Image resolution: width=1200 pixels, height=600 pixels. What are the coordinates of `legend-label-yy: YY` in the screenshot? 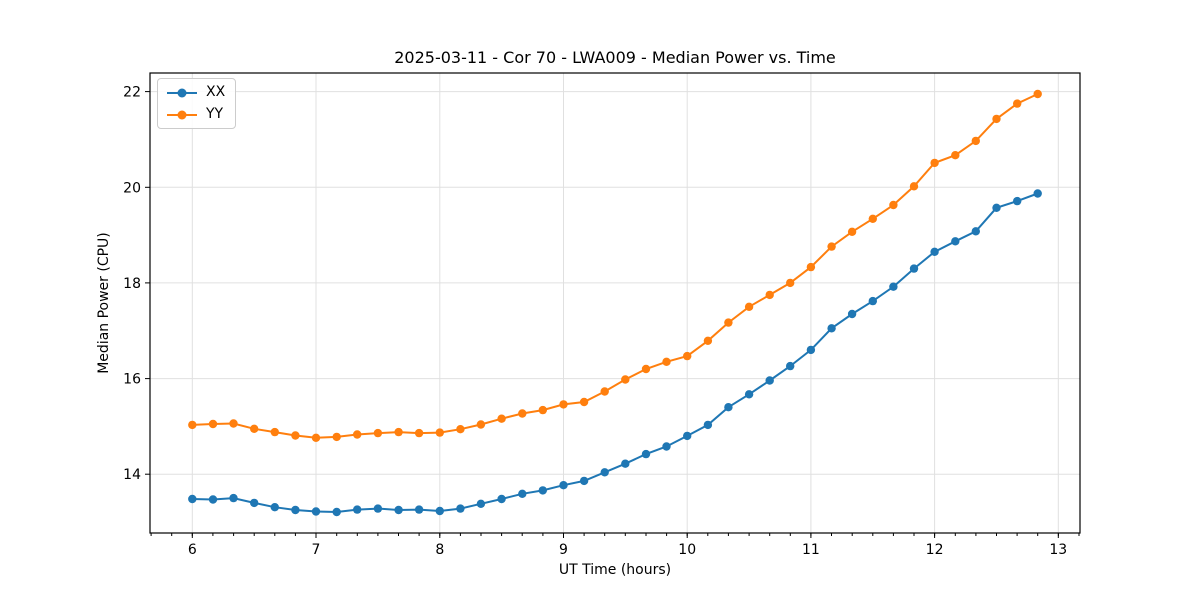 It's located at (215, 114).